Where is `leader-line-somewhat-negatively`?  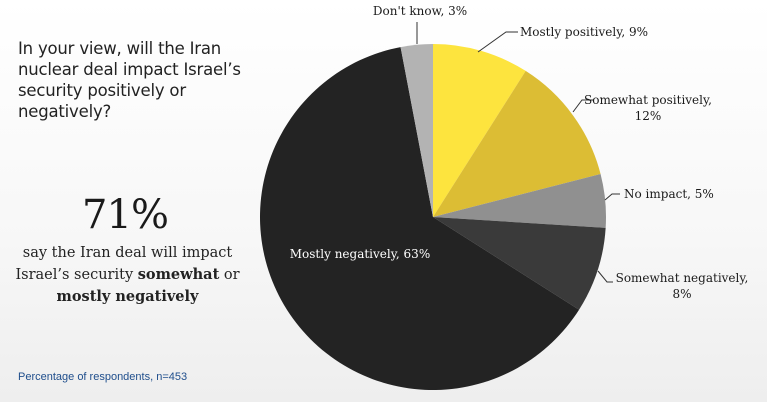
leader-line-somewhat-negatively is located at coordinates (605, 276).